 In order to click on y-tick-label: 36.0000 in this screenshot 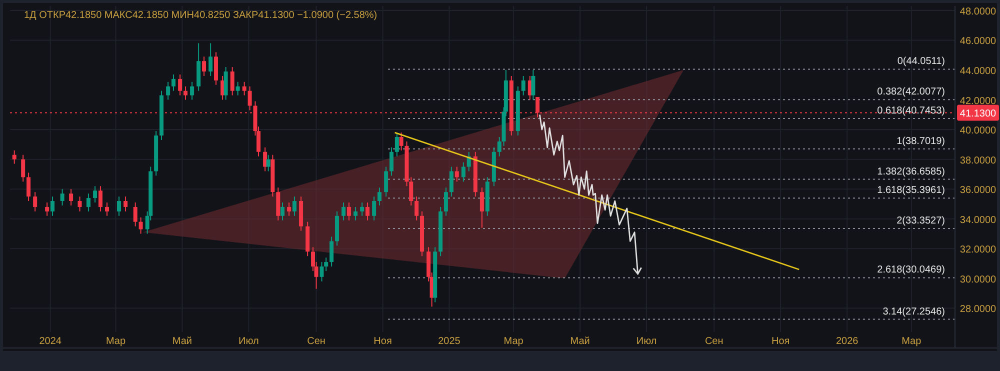, I will do `click(978, 190)`.